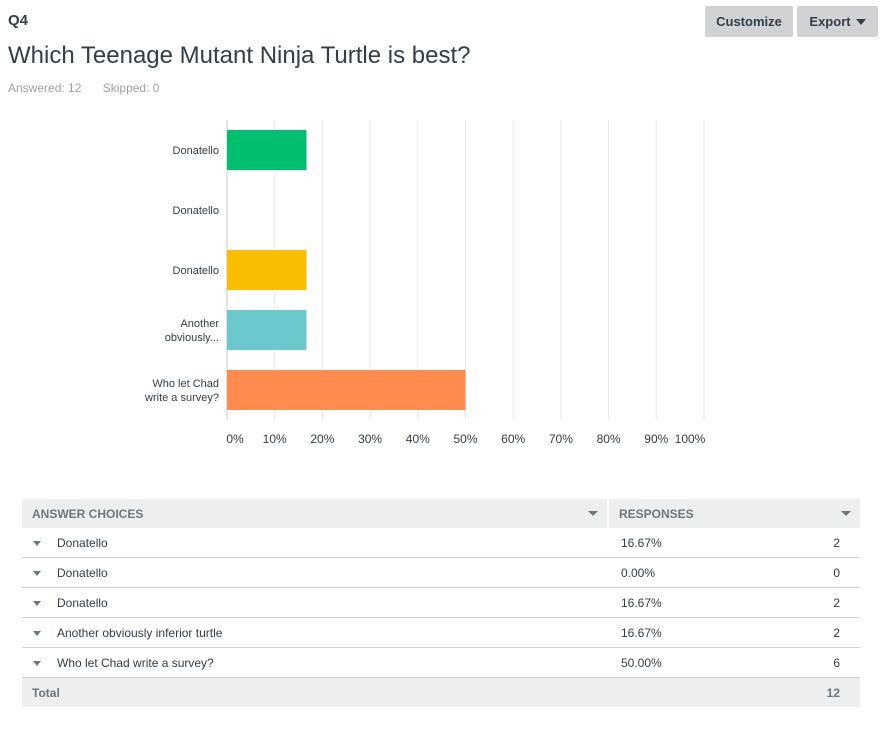  Describe the element at coordinates (235, 439) in the screenshot. I see `x-tick-label: 0%` at that location.